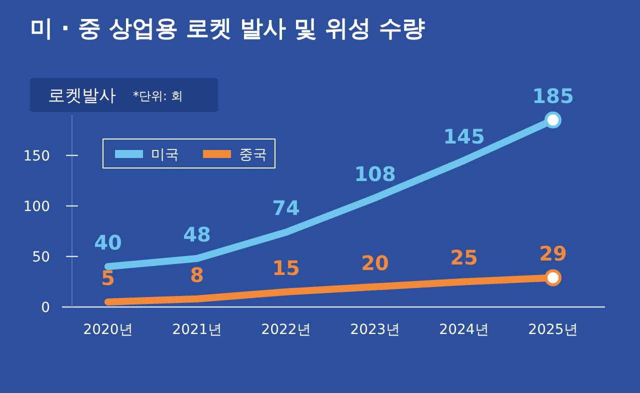  Describe the element at coordinates (253, 155) in the screenshot. I see `legend-label: 중국` at that location.